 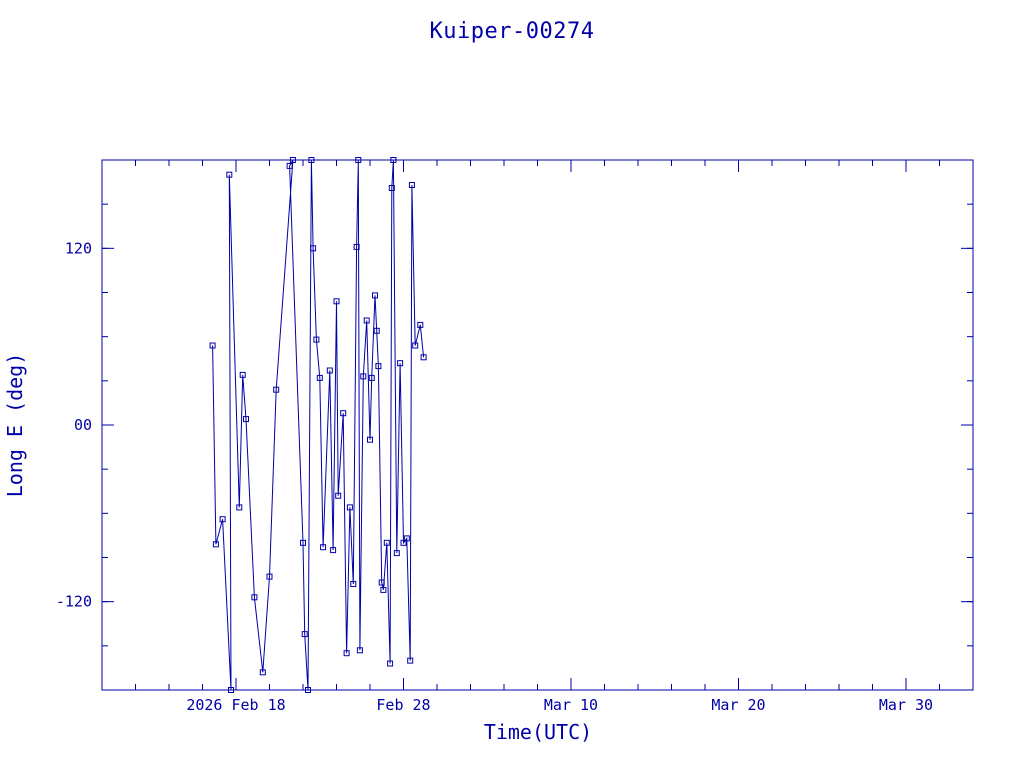 I want to click on y-tick-label: 120, so click(x=78, y=248).